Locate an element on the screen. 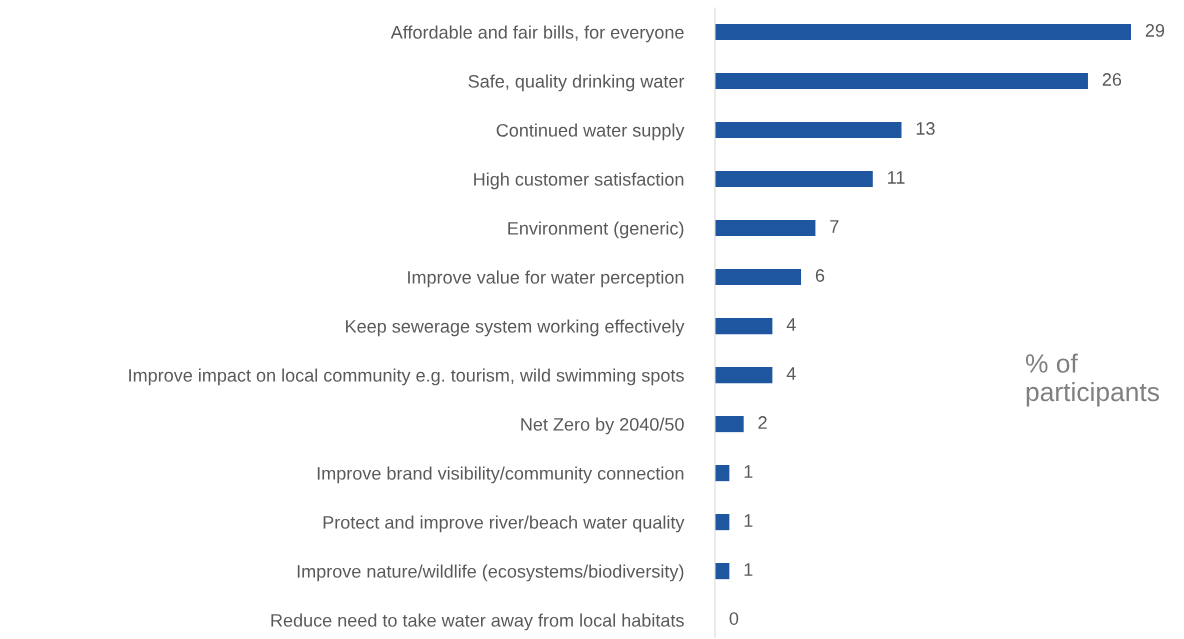 The height and width of the screenshot is (639, 1184). data-label: 11 is located at coordinates (896, 177).